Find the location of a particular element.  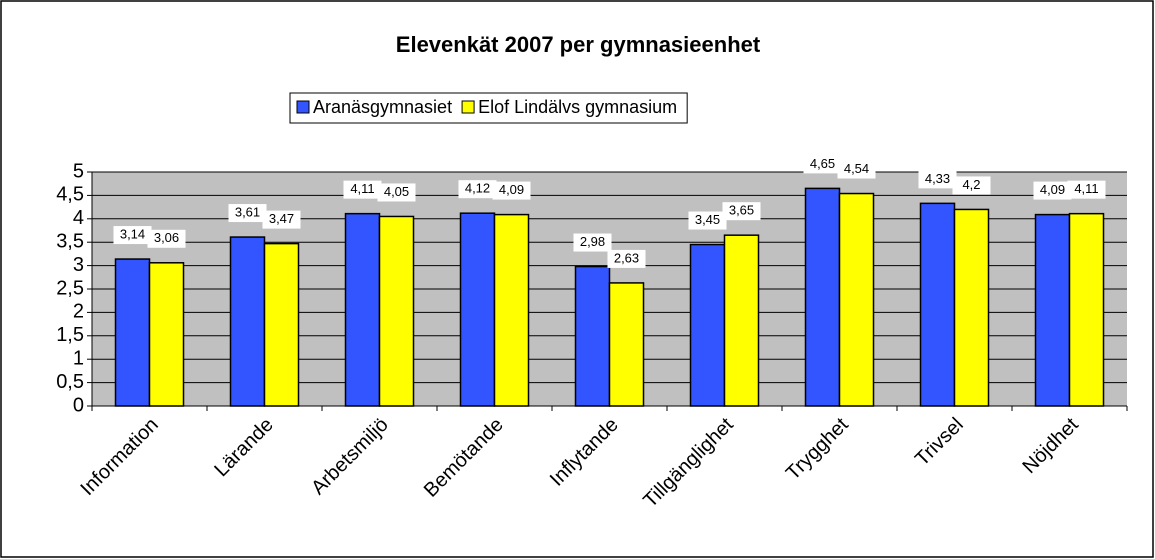

value-label: 3,65 is located at coordinates (741, 210).